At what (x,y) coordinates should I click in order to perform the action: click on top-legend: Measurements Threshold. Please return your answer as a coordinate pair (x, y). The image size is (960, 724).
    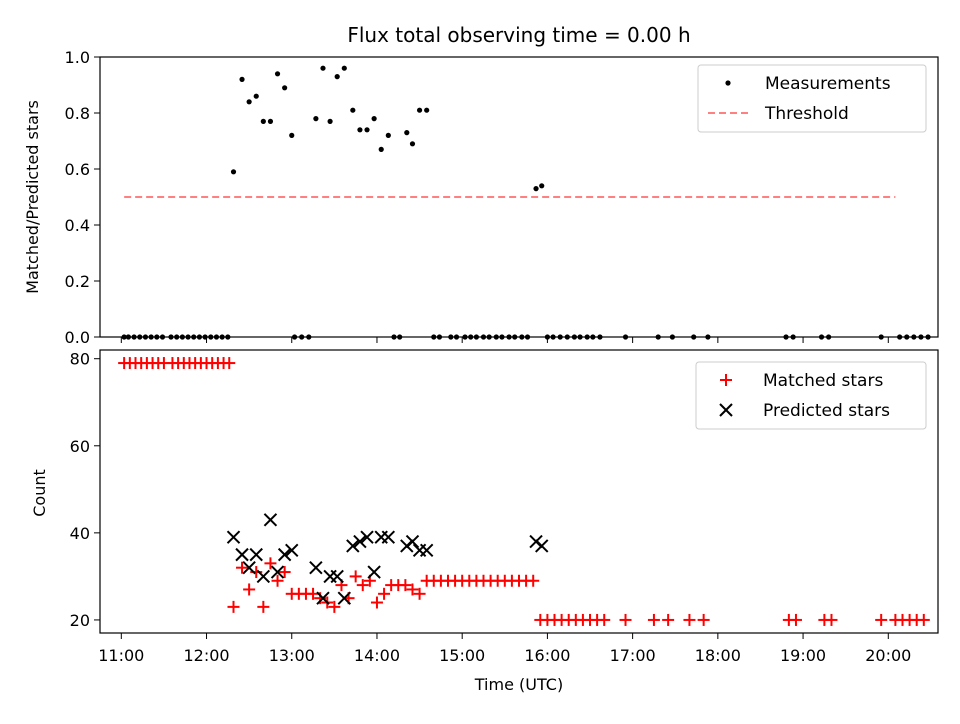
    Looking at the image, I should click on (812, 98).